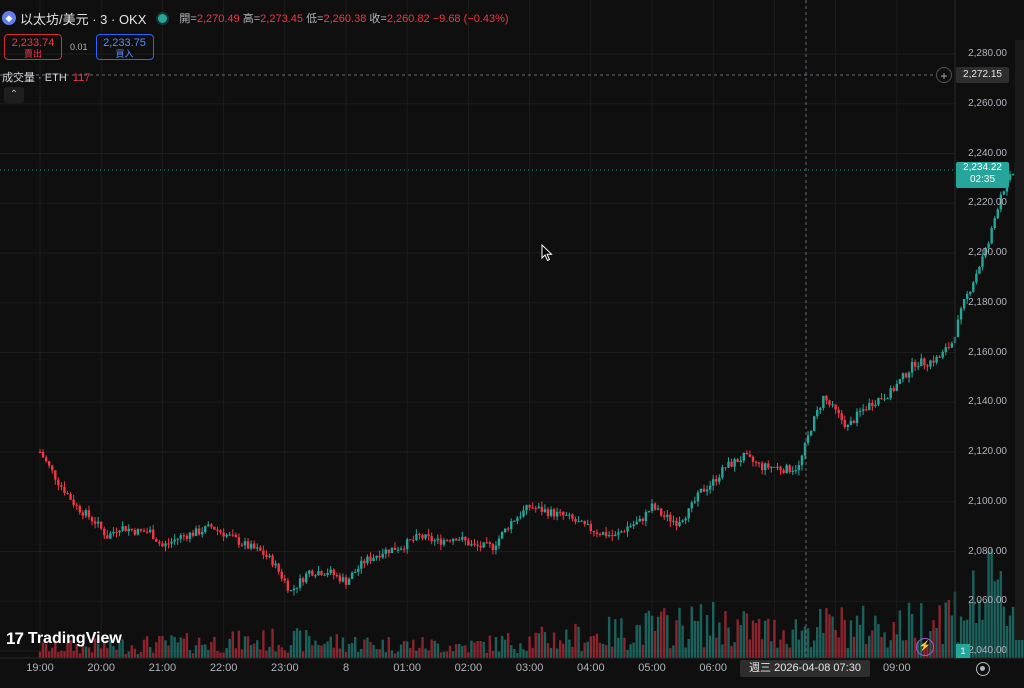 The height and width of the screenshot is (688, 1024). What do you see at coordinates (33, 47) in the screenshot?
I see `sell-button: 2,233.74 賣出` at bounding box center [33, 47].